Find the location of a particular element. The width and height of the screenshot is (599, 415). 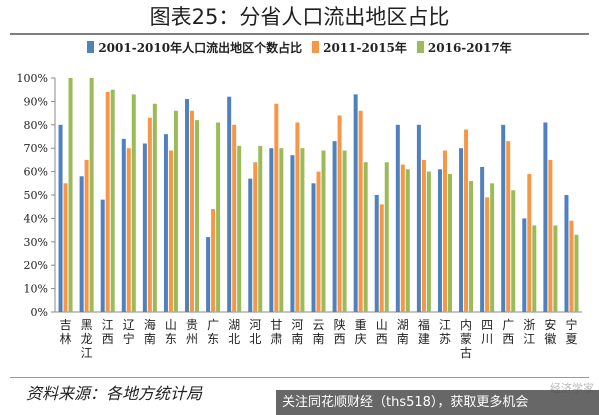

x-category-label: 林 is located at coordinates (66, 339).